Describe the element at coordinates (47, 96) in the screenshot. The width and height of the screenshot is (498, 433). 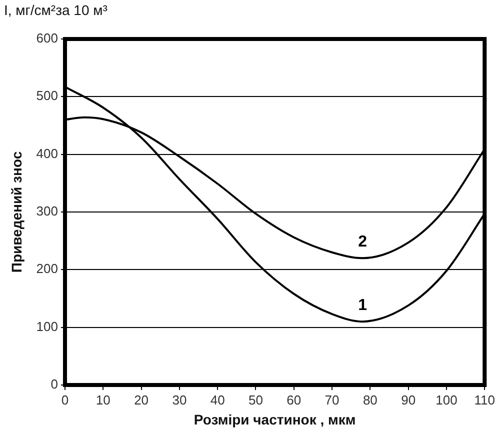
I see `y-tick-label: 500` at that location.